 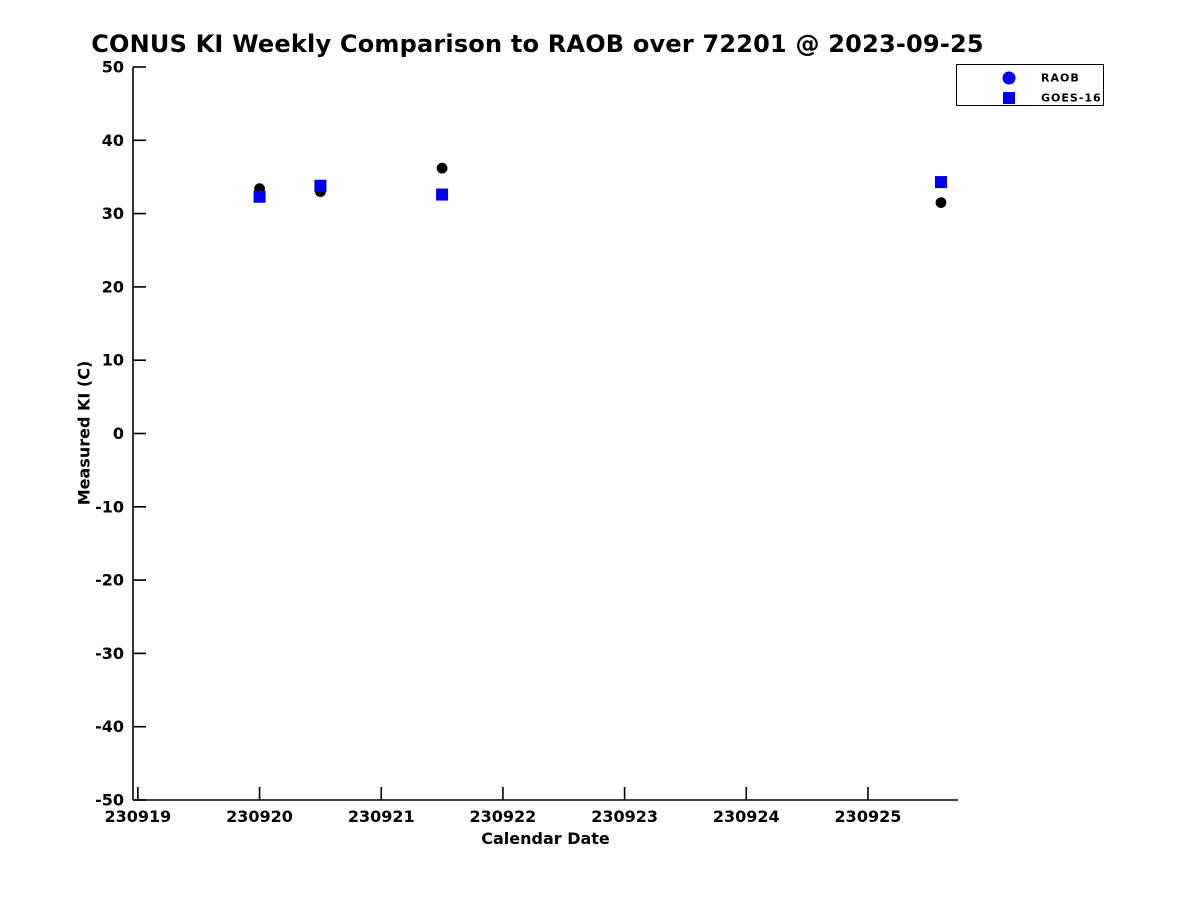 I want to click on x-tick-label: 230925, so click(x=868, y=816).